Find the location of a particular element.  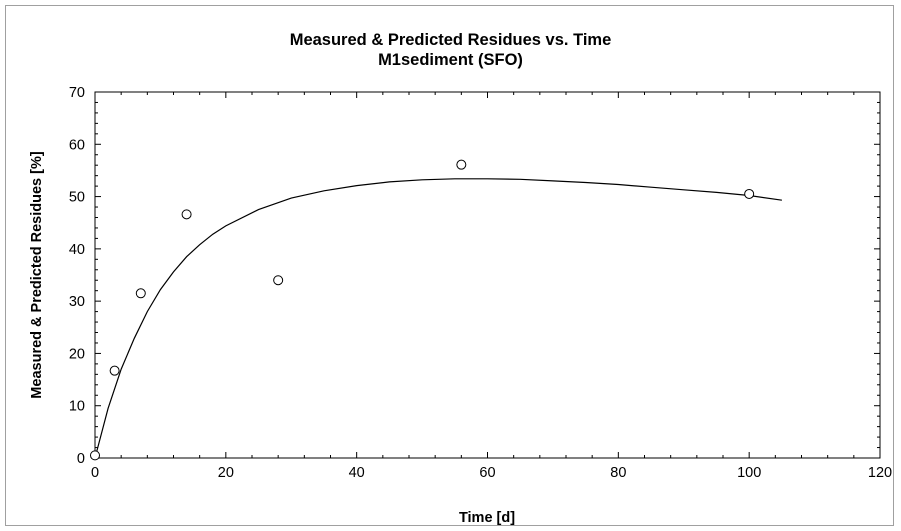

y-axis-label: Measured & Predicted Residues [%] is located at coordinates (37, 275).